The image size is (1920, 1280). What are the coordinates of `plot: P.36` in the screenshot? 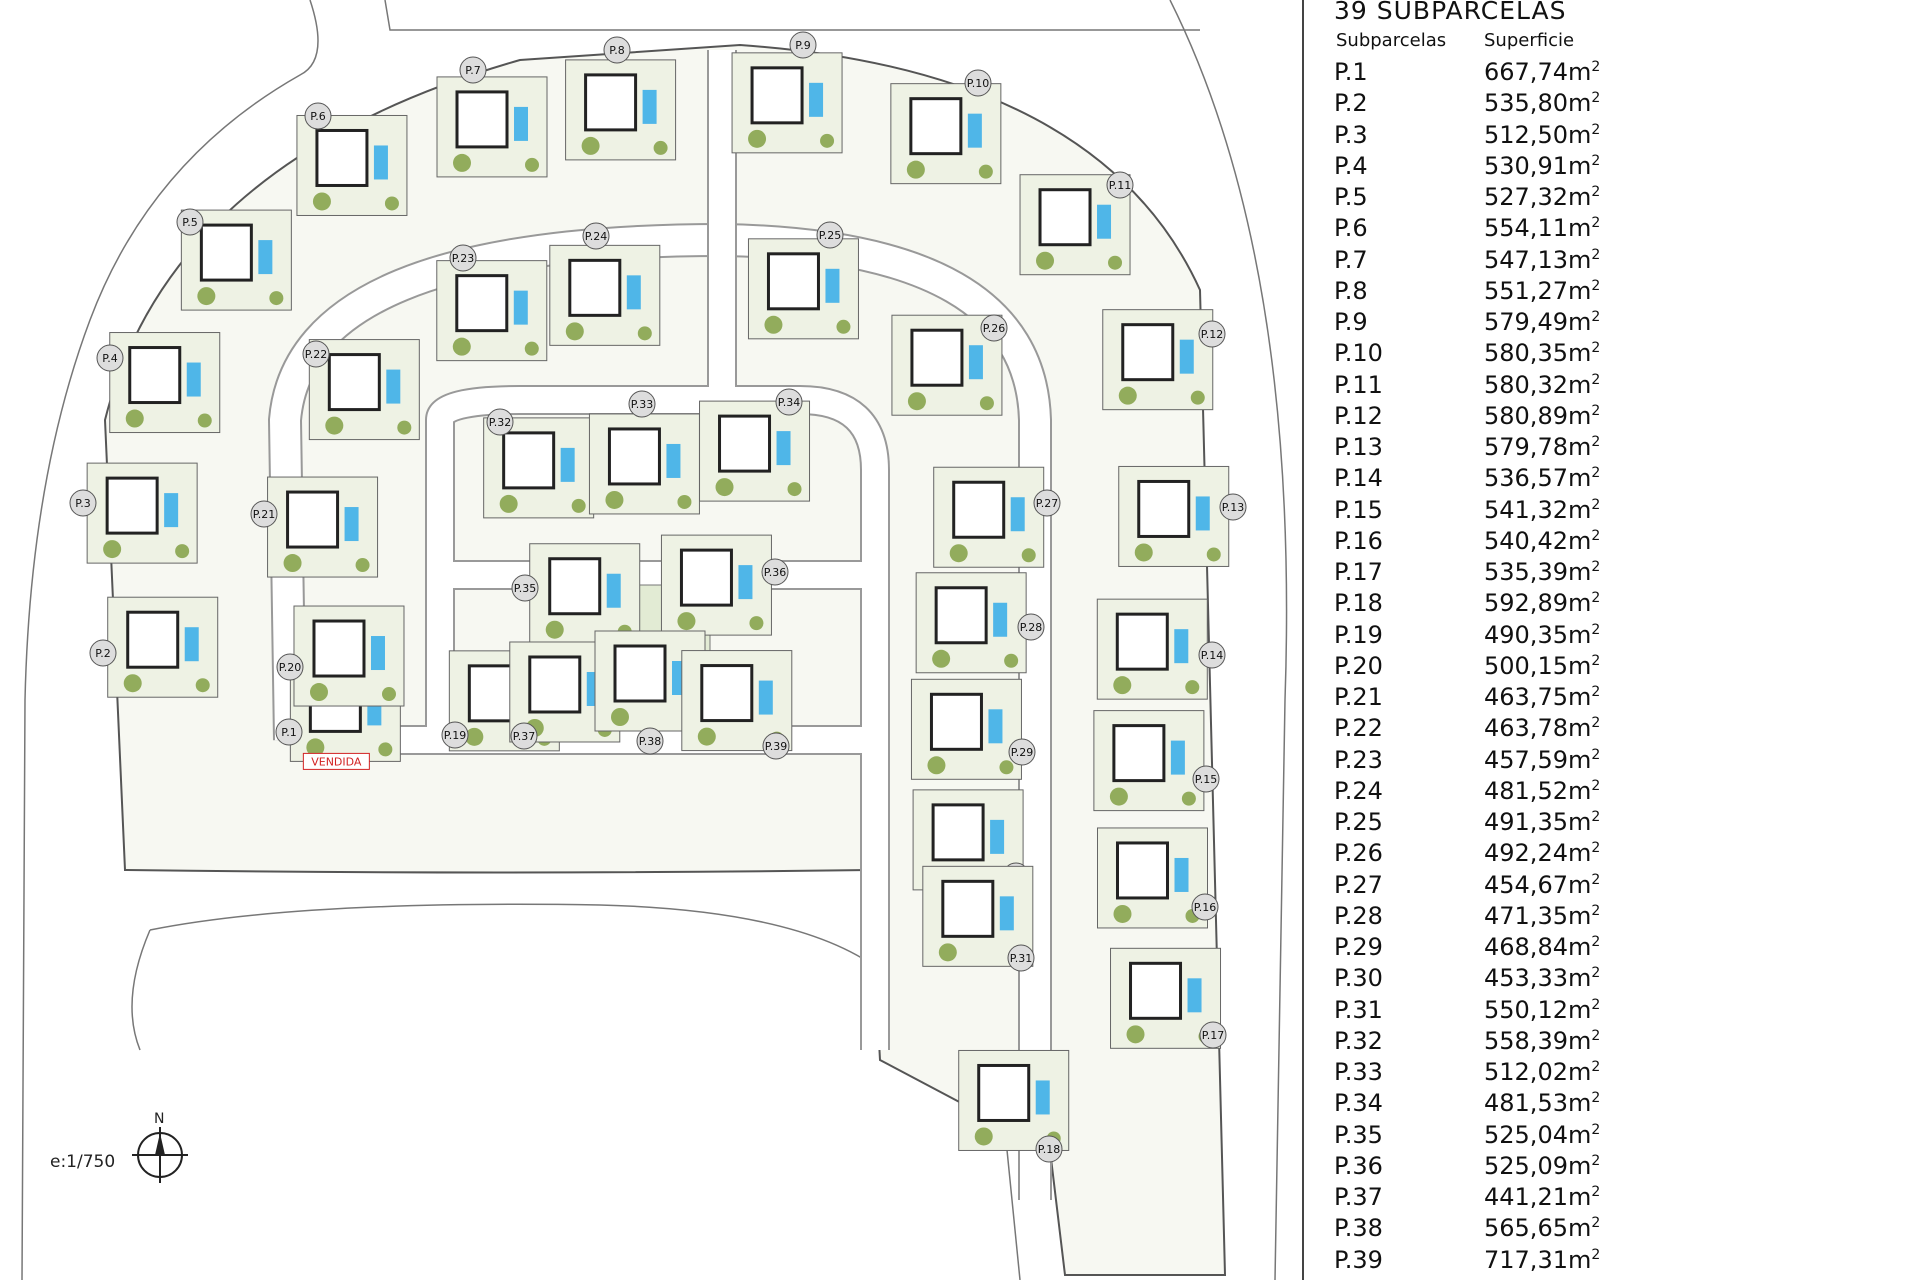 It's located at (724, 585).